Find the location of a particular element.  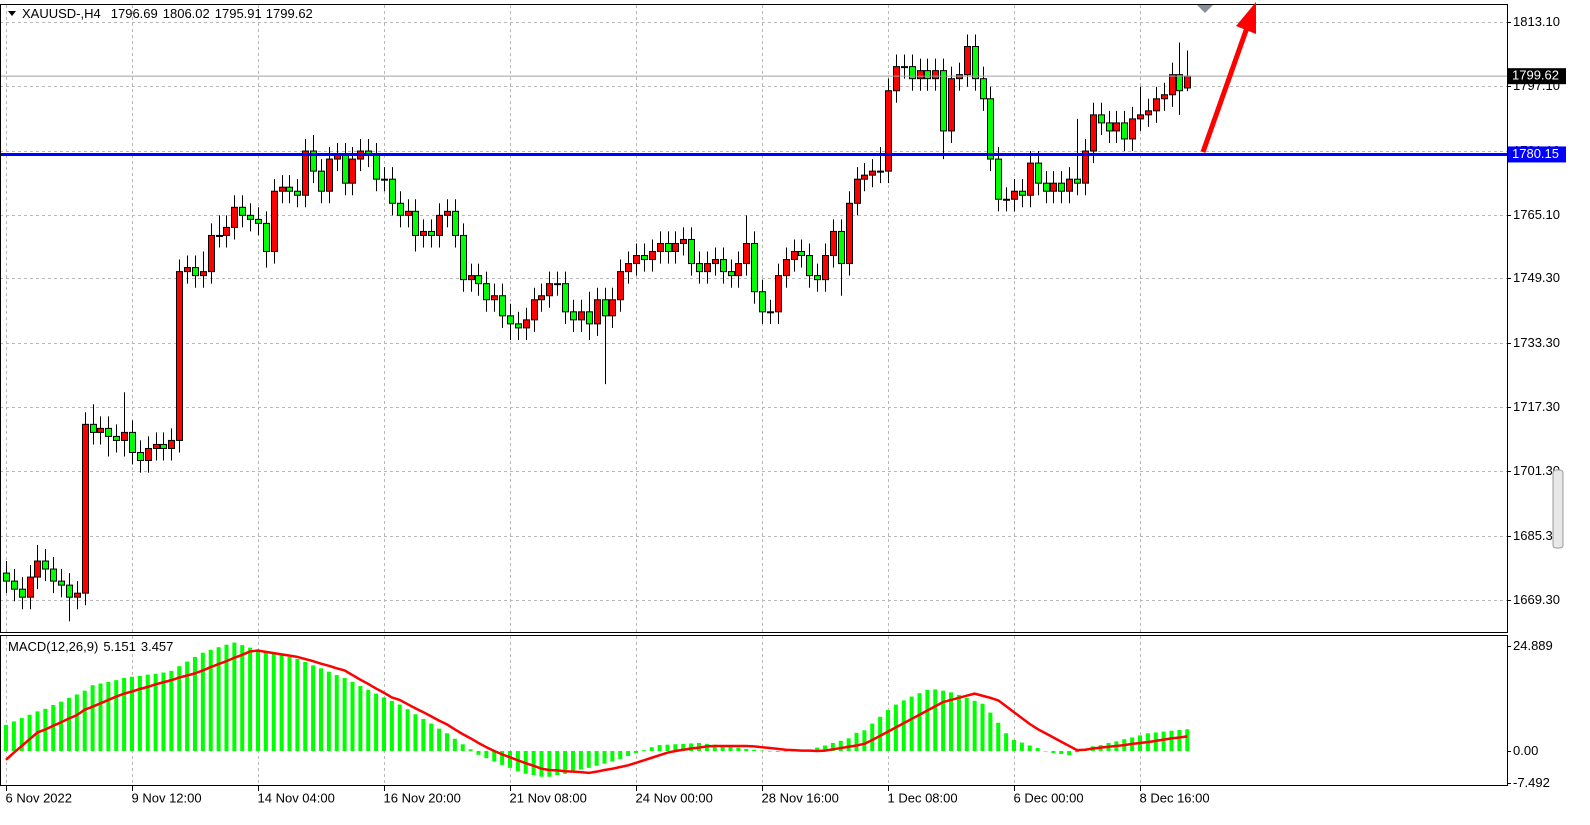

y-tick-label: 1749.30 is located at coordinates (1536, 277).